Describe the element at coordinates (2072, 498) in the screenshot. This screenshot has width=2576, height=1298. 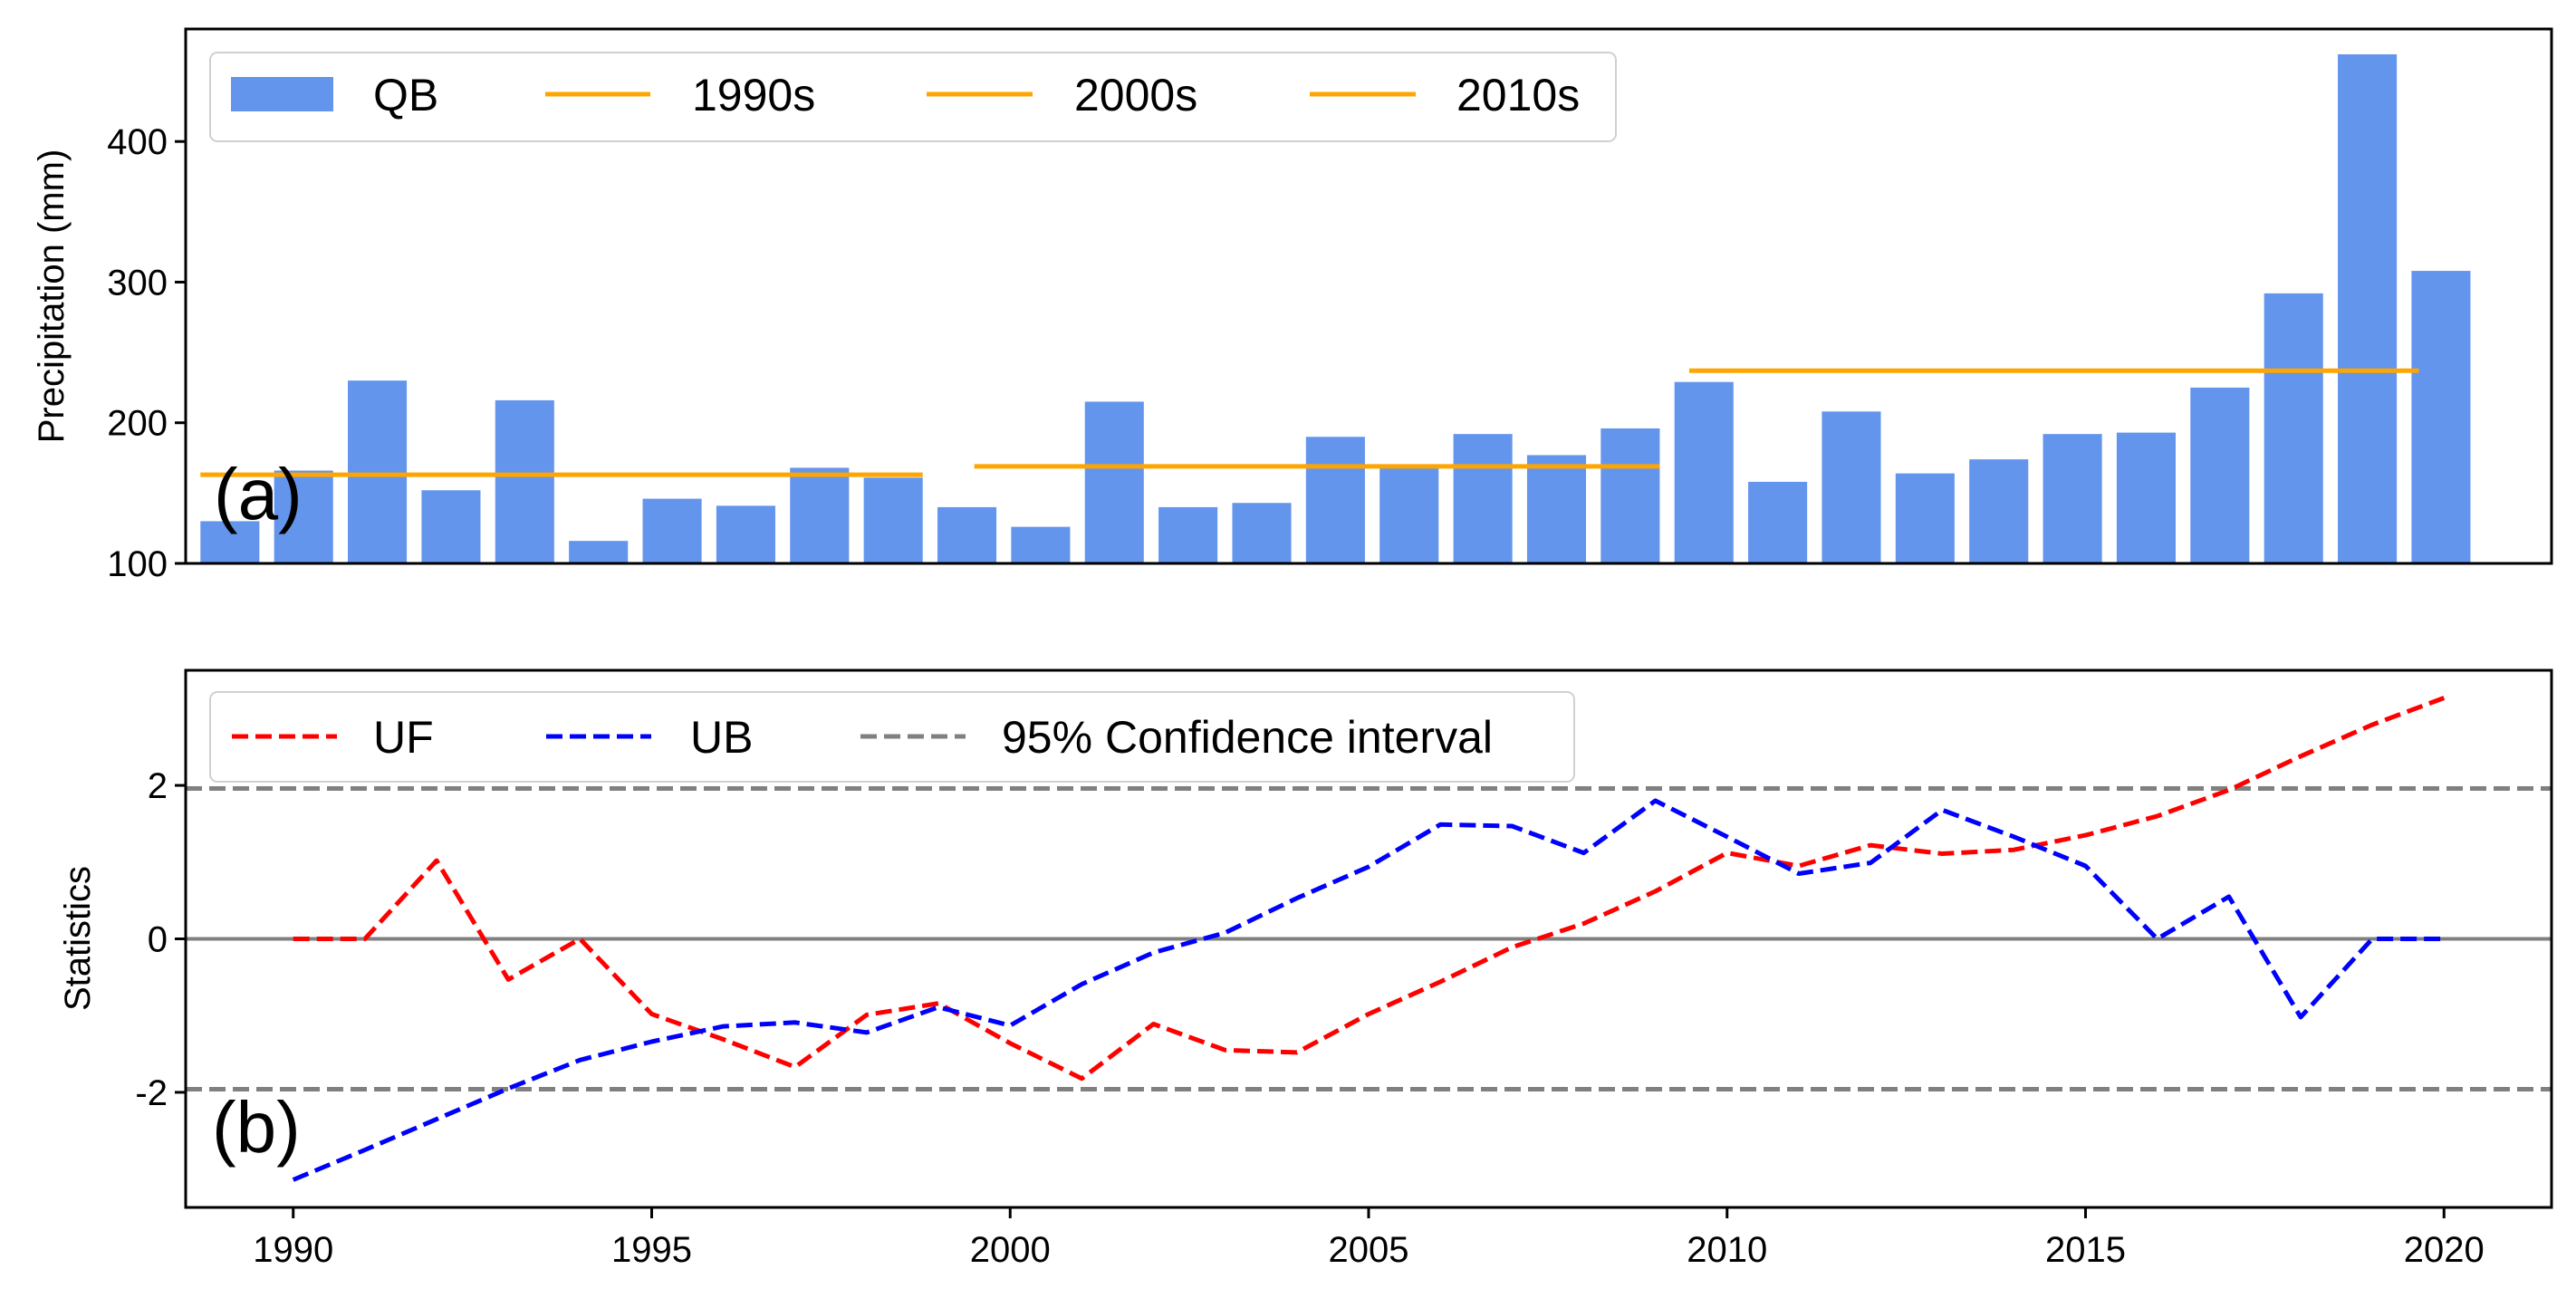
I see `qb-bar-2015` at that location.